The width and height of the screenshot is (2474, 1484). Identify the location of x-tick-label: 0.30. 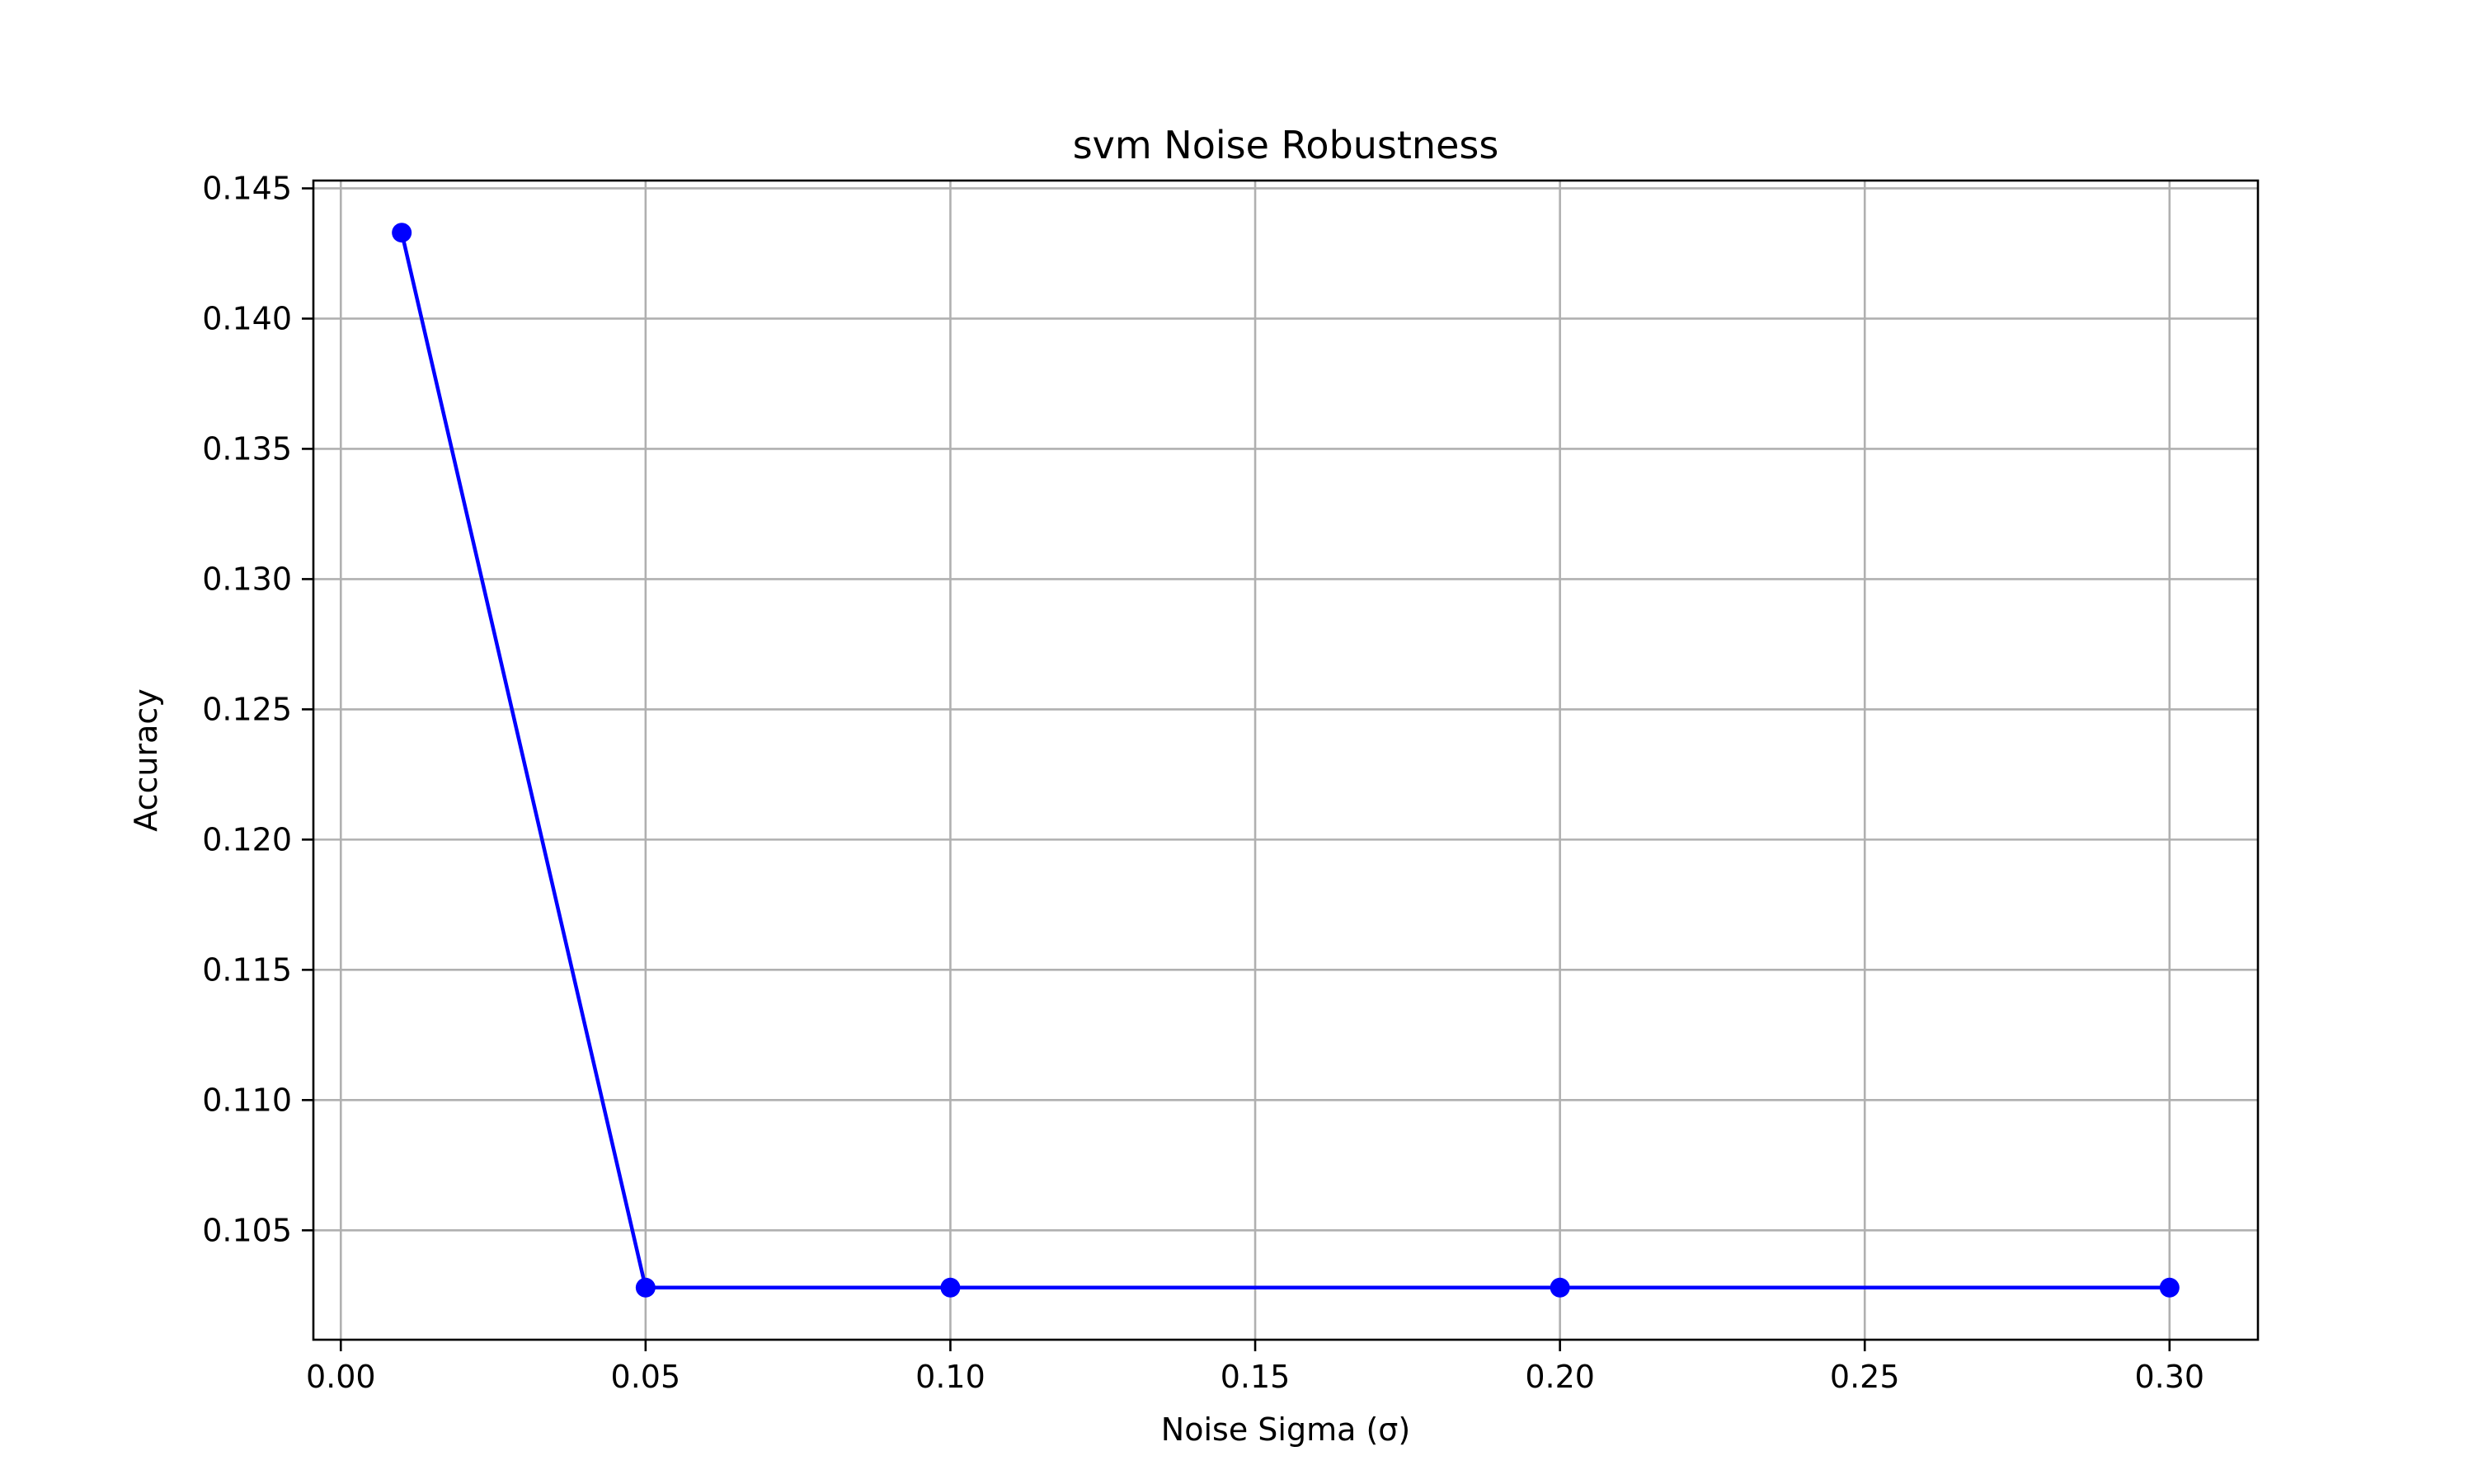
(2170, 1377).